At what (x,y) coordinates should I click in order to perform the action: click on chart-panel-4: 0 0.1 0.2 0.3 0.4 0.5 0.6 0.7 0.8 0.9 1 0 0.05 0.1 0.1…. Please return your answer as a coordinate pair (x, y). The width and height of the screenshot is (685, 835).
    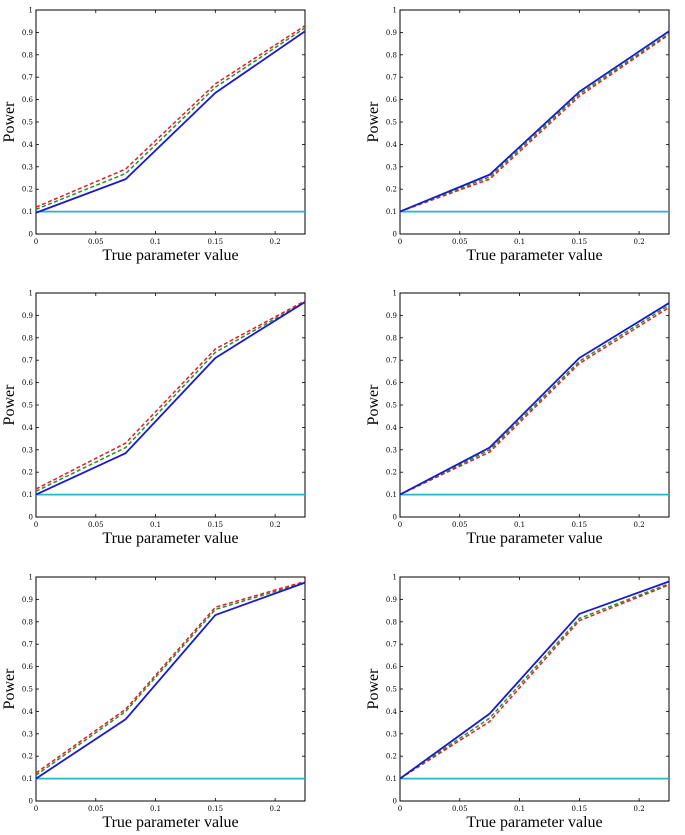
    Looking at the image, I should click on (517, 418).